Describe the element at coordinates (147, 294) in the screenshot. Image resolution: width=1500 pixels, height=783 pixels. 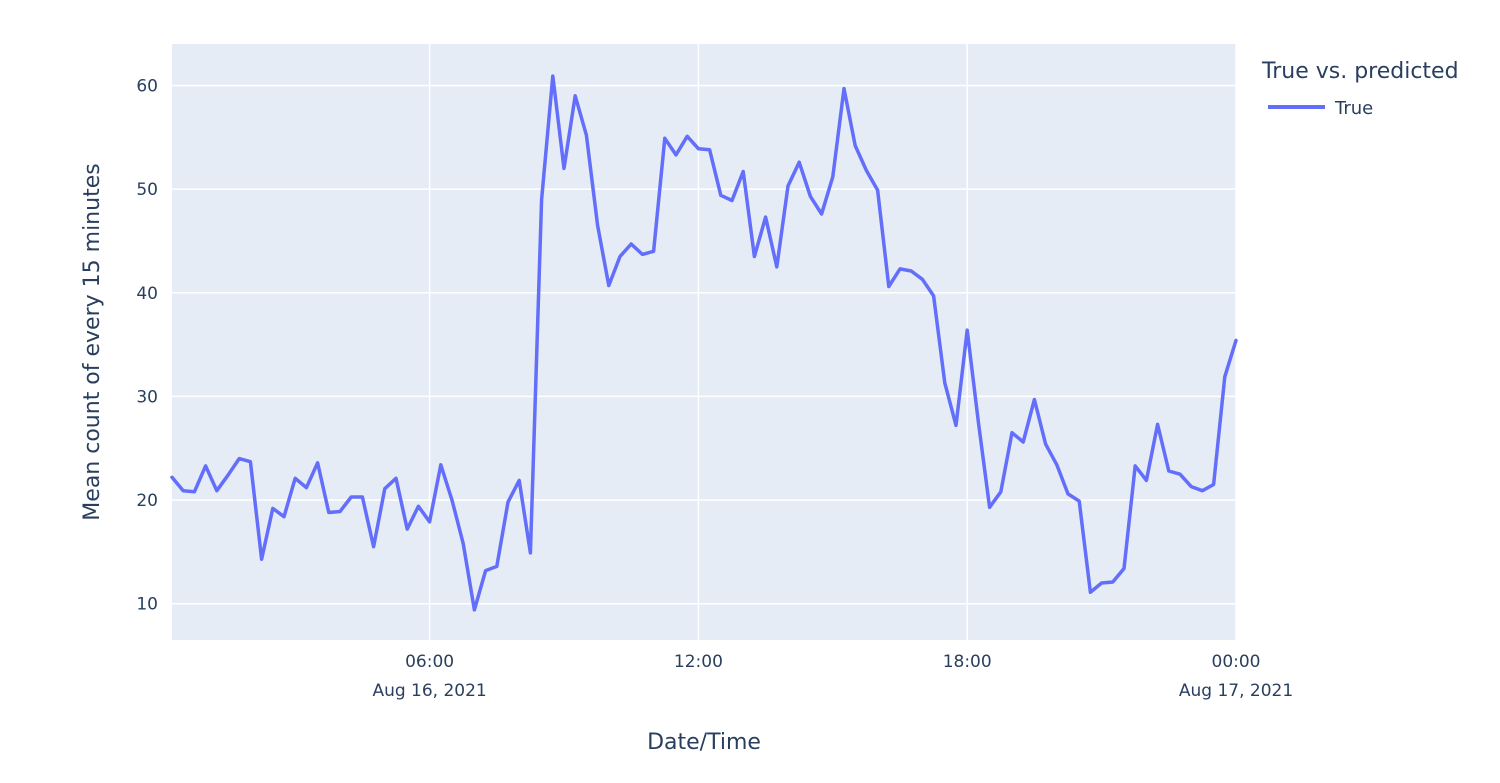
I see `y-tick-label: 40` at that location.